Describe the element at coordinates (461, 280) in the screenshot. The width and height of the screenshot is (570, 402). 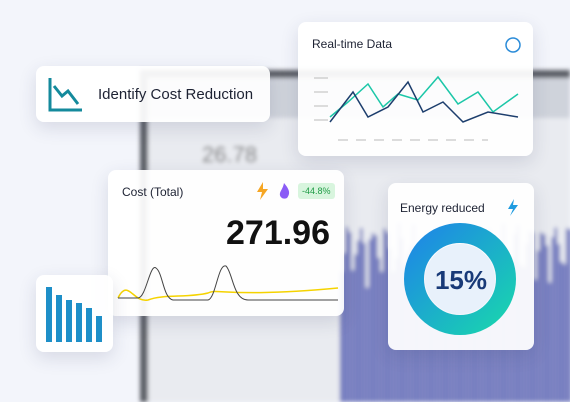
I see `energy-value: 15%` at that location.